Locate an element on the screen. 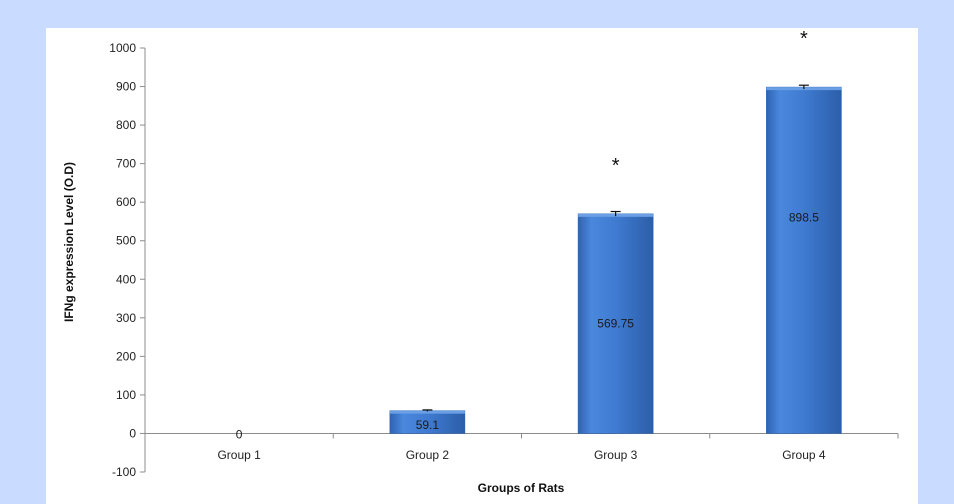 Image resolution: width=954 pixels, height=504 pixels. x-tick-label: Group 1 is located at coordinates (239, 455).